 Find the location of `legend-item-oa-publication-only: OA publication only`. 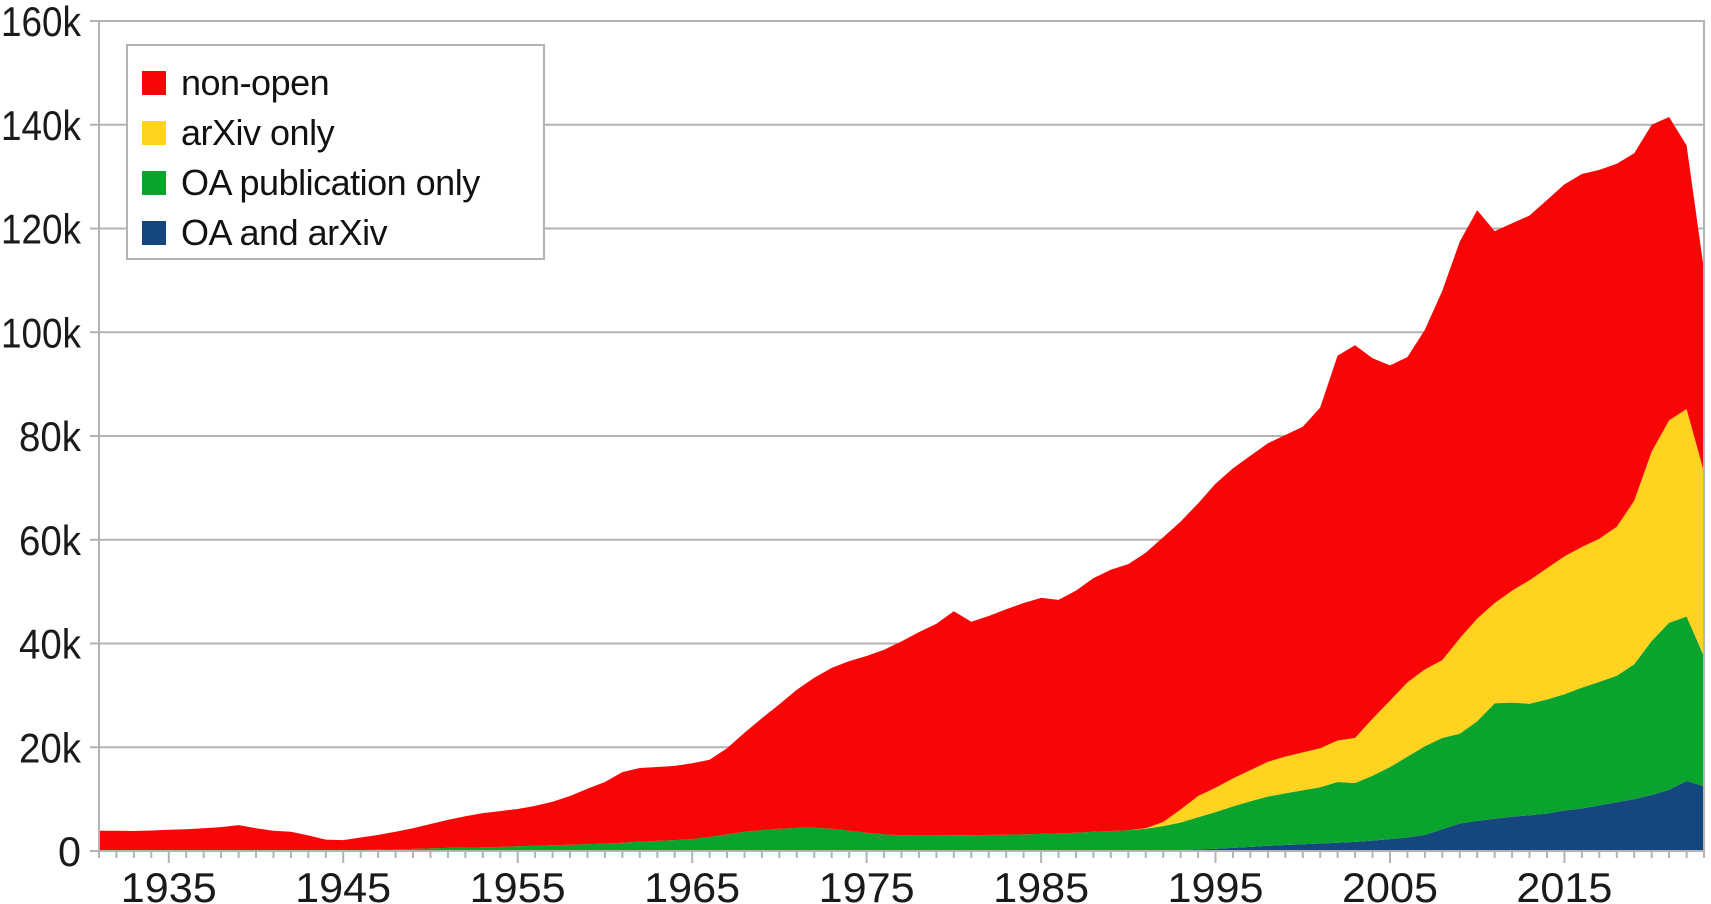

legend-item-oa-publication-only: OA publication only is located at coordinates (337, 183).